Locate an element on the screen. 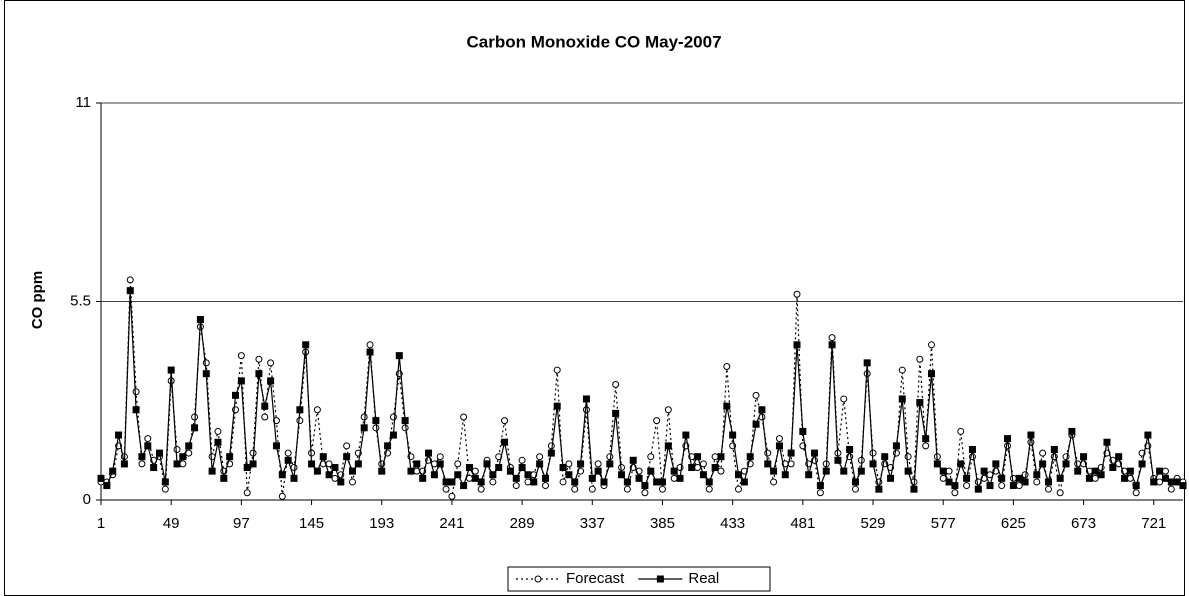  y-axis-label: CO ppm is located at coordinates (37, 300).